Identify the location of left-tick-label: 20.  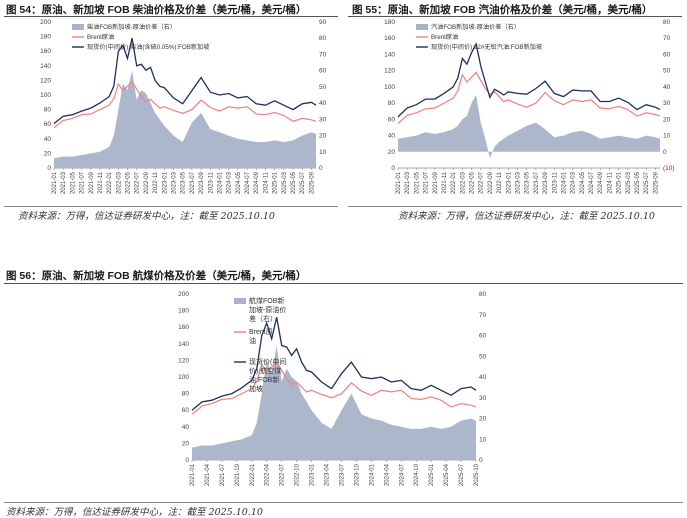
(186, 443).